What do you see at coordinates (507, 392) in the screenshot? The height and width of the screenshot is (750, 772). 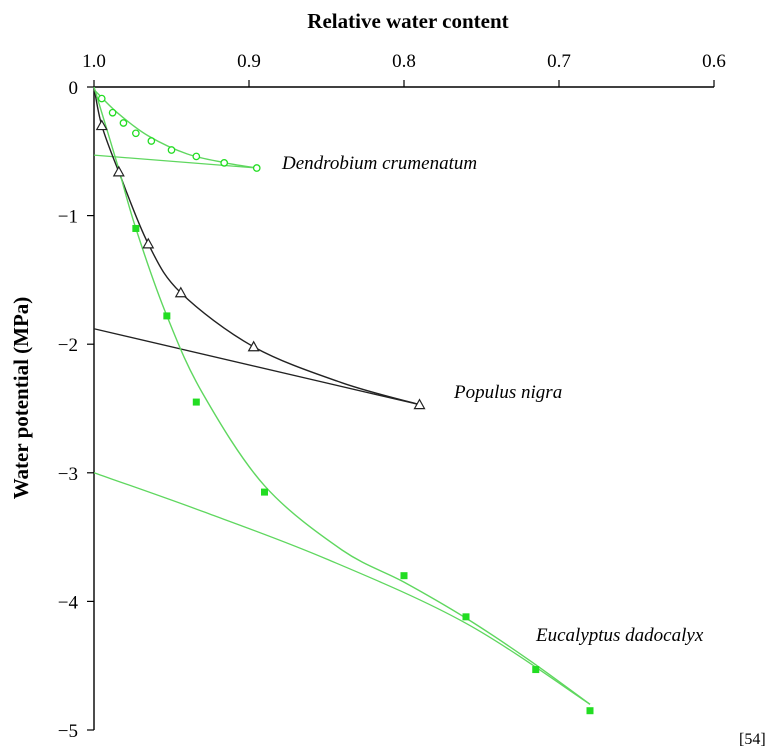 I see `series-label-populus: Populus nigra` at bounding box center [507, 392].